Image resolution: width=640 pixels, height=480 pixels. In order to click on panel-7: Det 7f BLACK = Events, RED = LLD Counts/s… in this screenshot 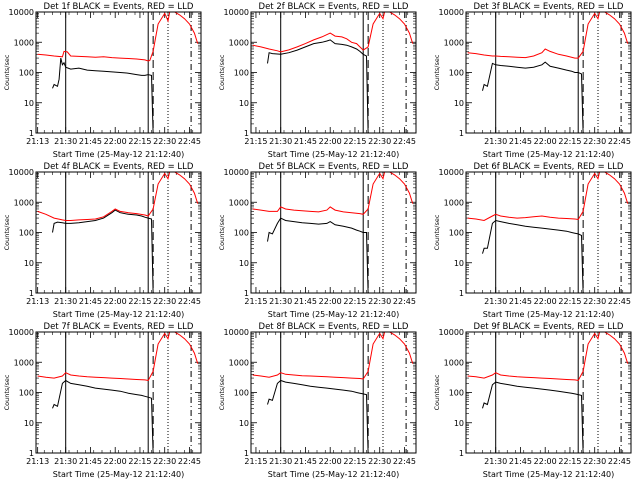, I will do `click(102, 400)`.